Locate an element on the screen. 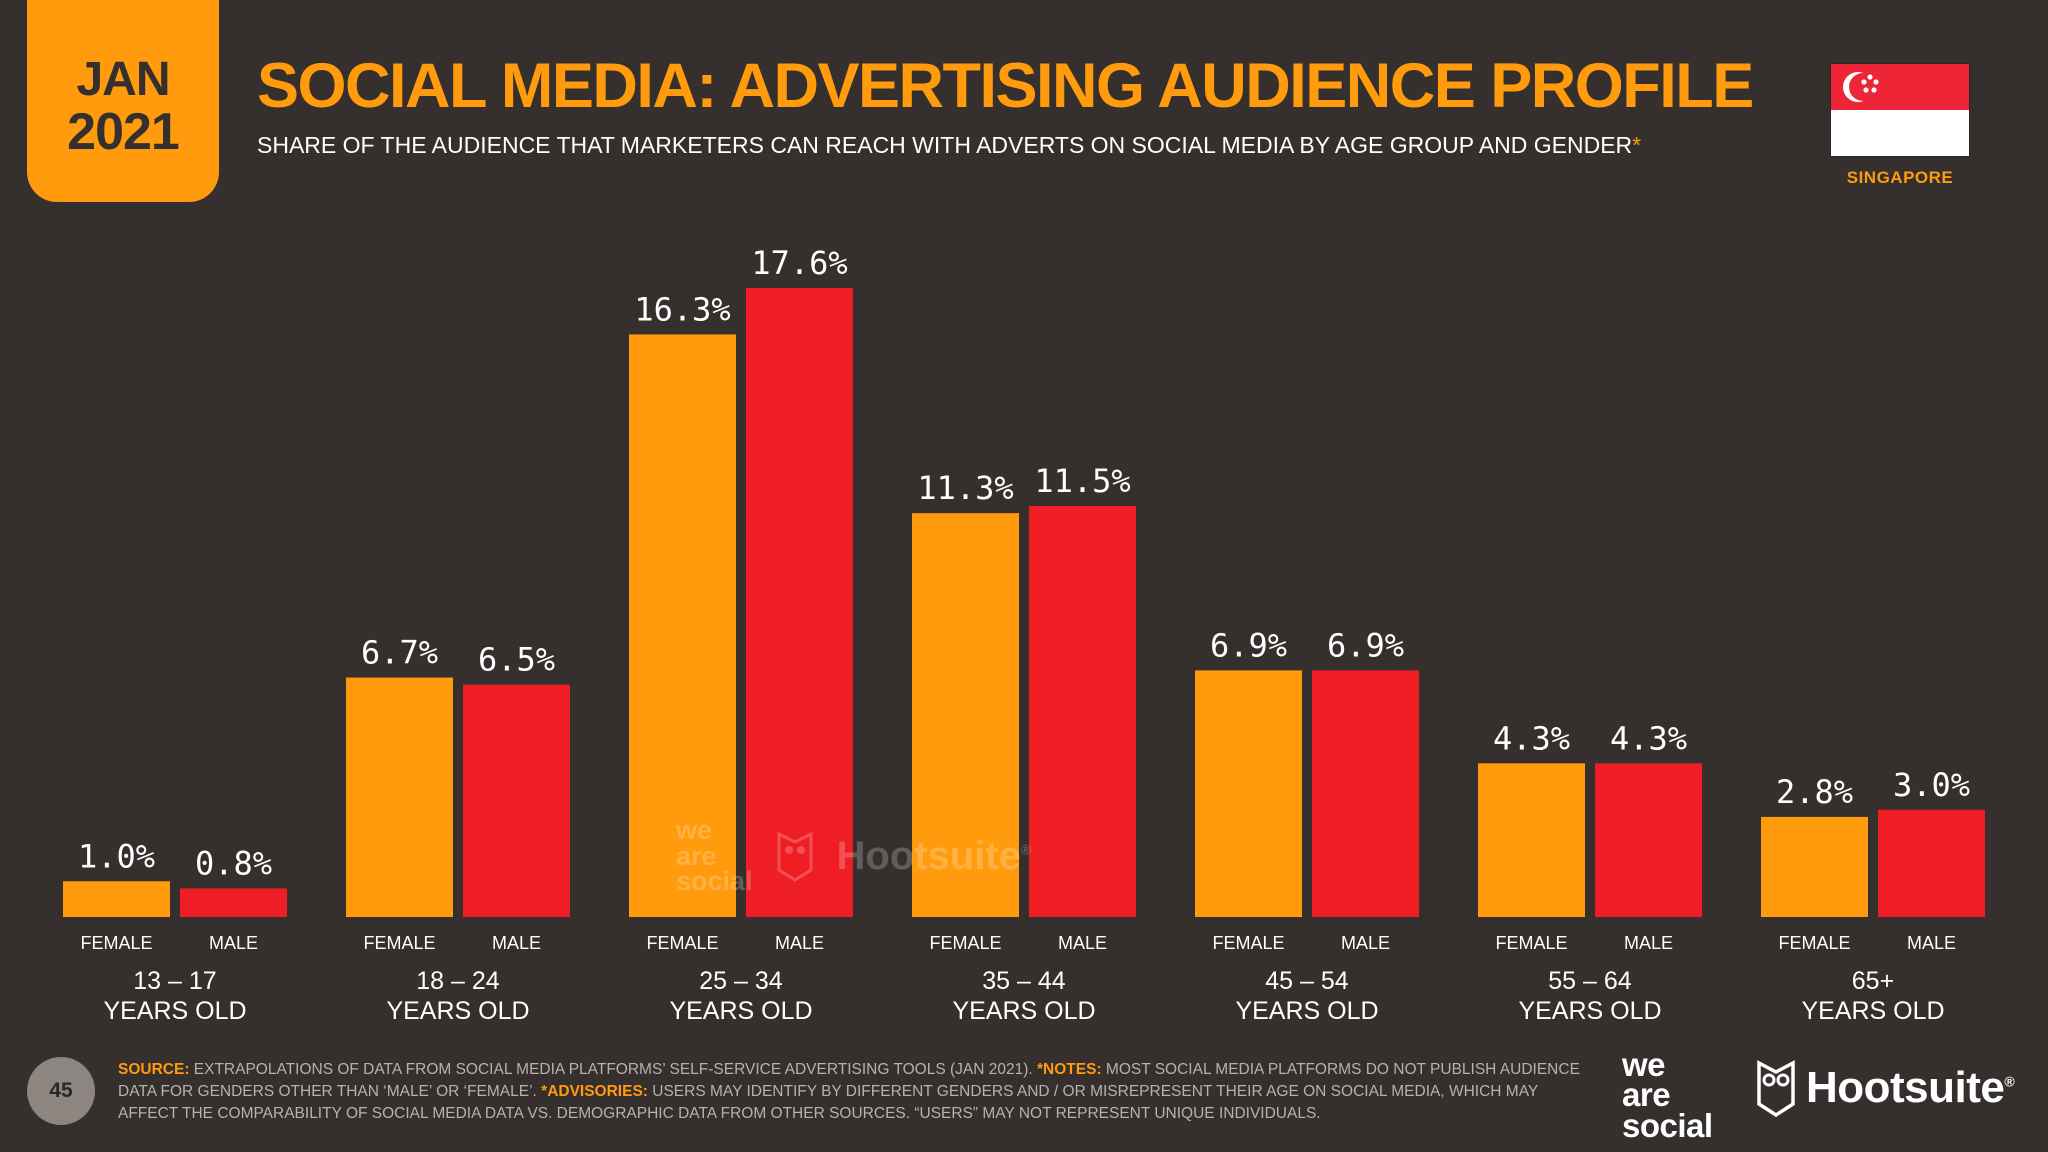 This screenshot has width=2048, height=1152. gender-label-female-0: FEMALE is located at coordinates (116, 943).